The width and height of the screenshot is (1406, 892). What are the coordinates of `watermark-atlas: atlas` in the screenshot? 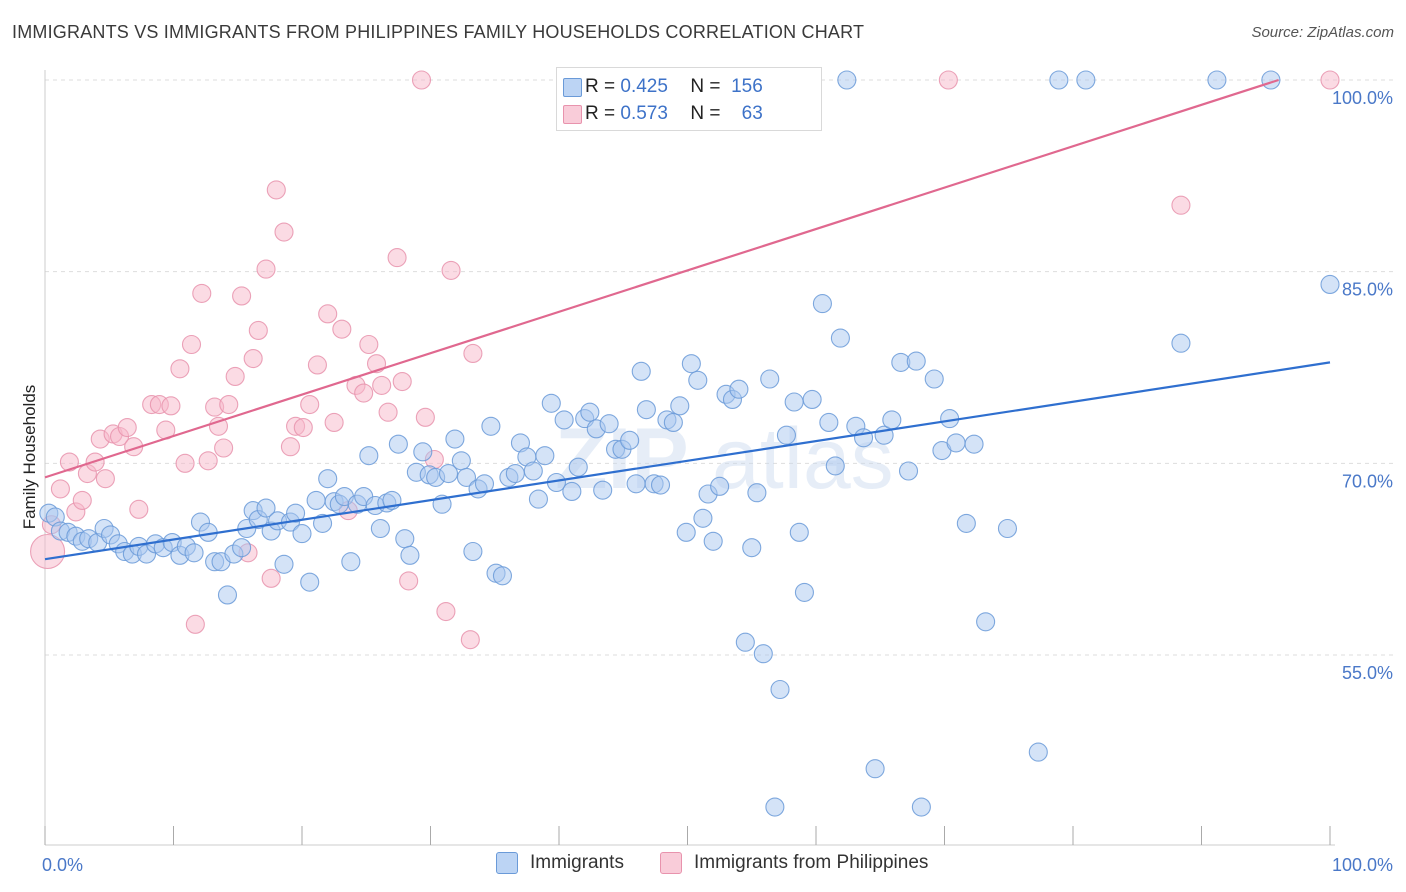 It's located at (803, 459).